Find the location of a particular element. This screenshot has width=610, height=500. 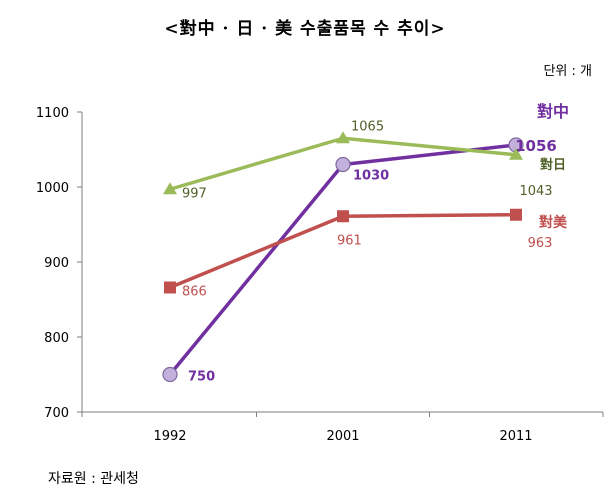

series-line-對美 is located at coordinates (343, 251).